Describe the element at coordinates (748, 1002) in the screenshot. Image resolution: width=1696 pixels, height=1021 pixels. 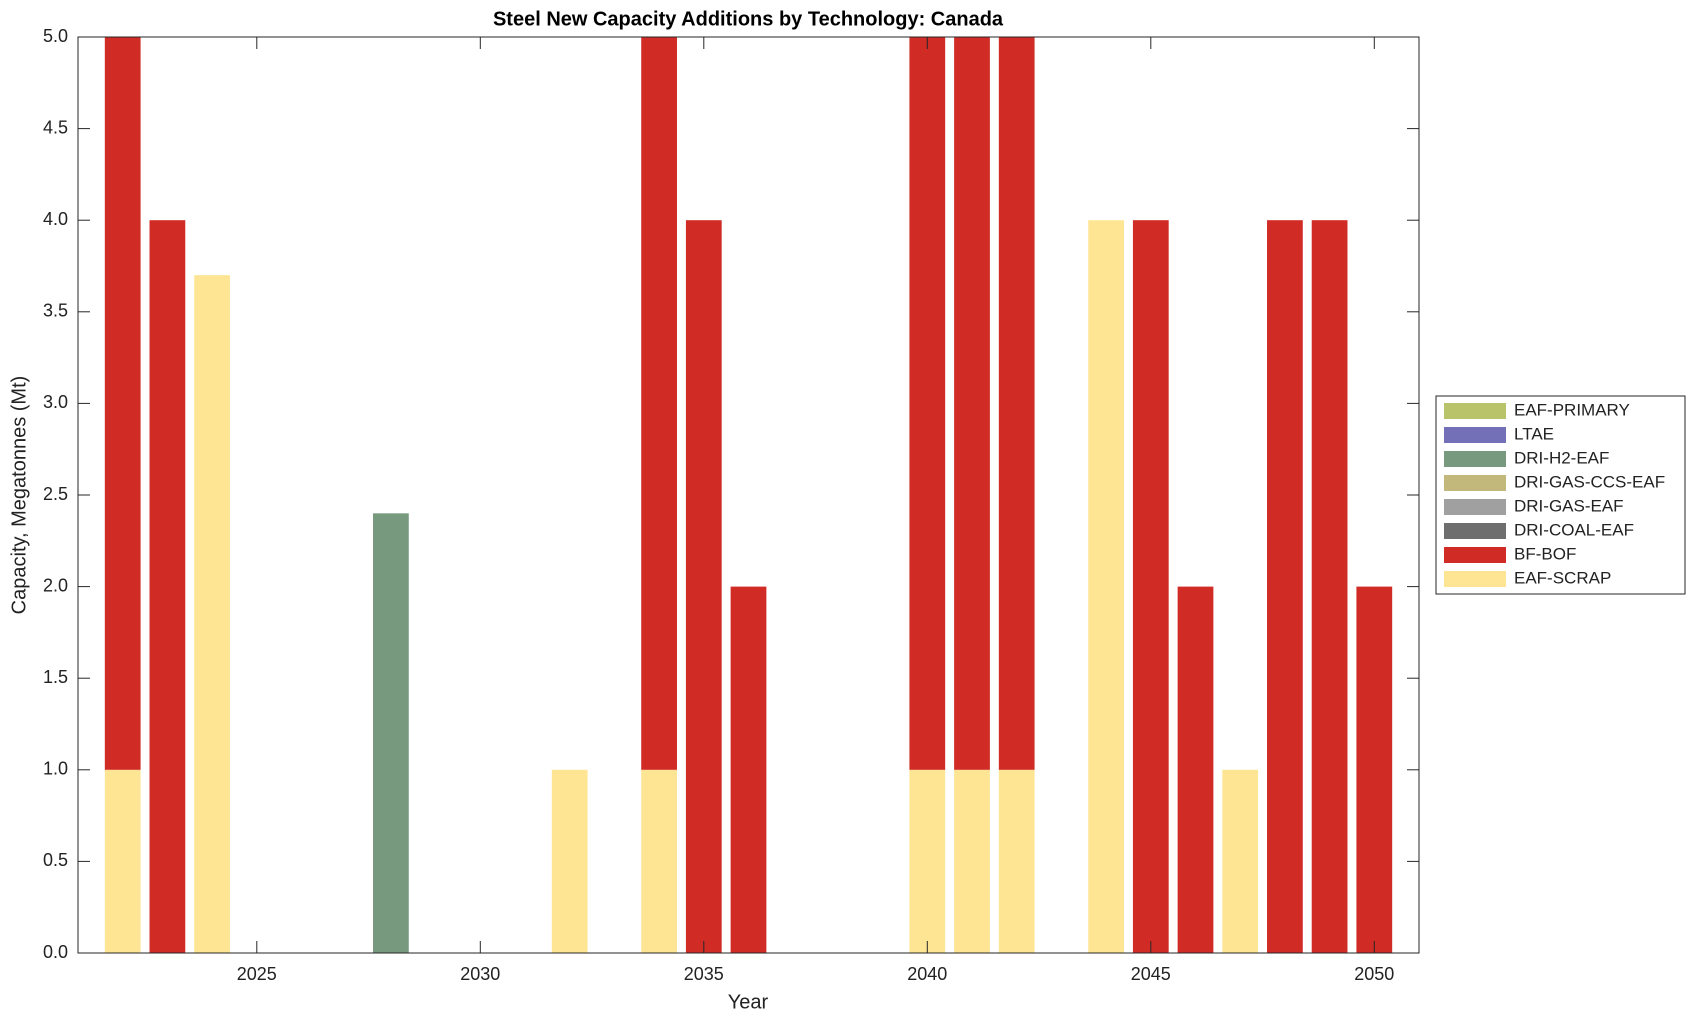
I see `x-axis-label: Year` at that location.